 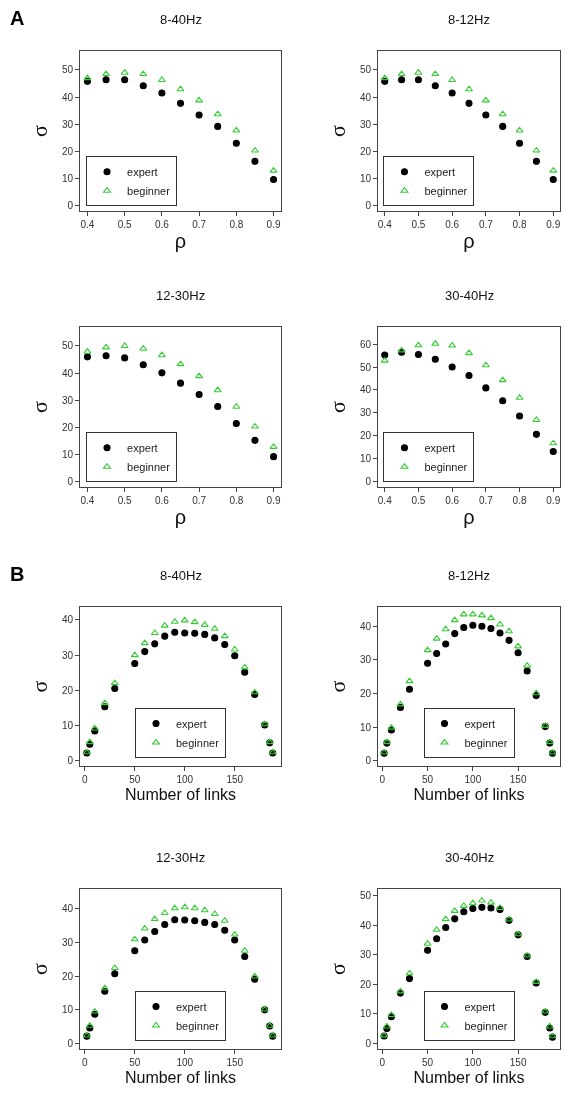 What do you see at coordinates (518, 1062) in the screenshot?
I see `x-tick-label: 150` at bounding box center [518, 1062].